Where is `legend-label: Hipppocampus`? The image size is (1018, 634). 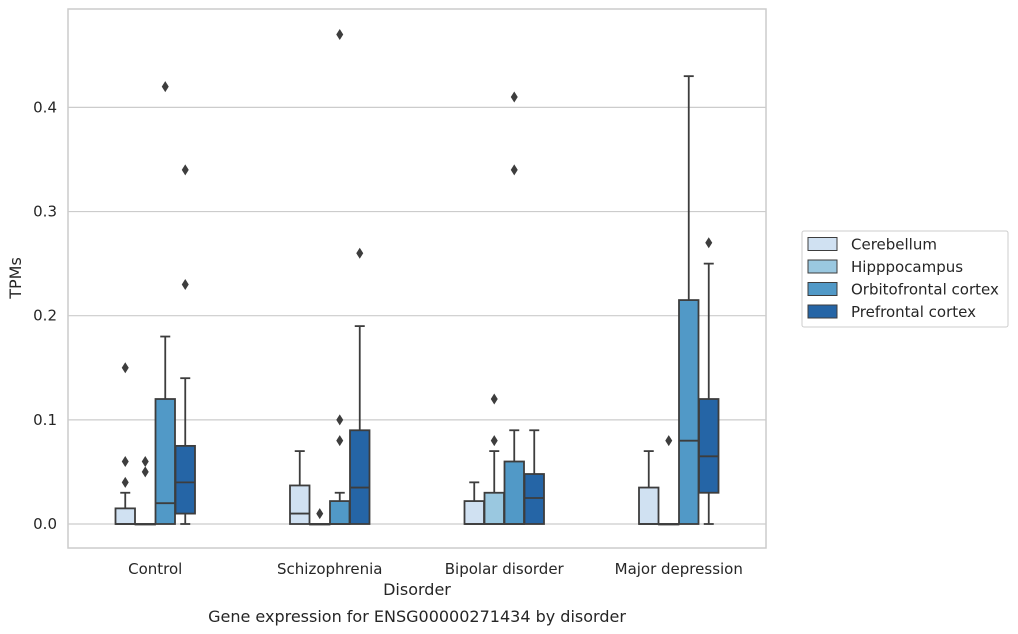 legend-label: Hipppocampus is located at coordinates (907, 267).